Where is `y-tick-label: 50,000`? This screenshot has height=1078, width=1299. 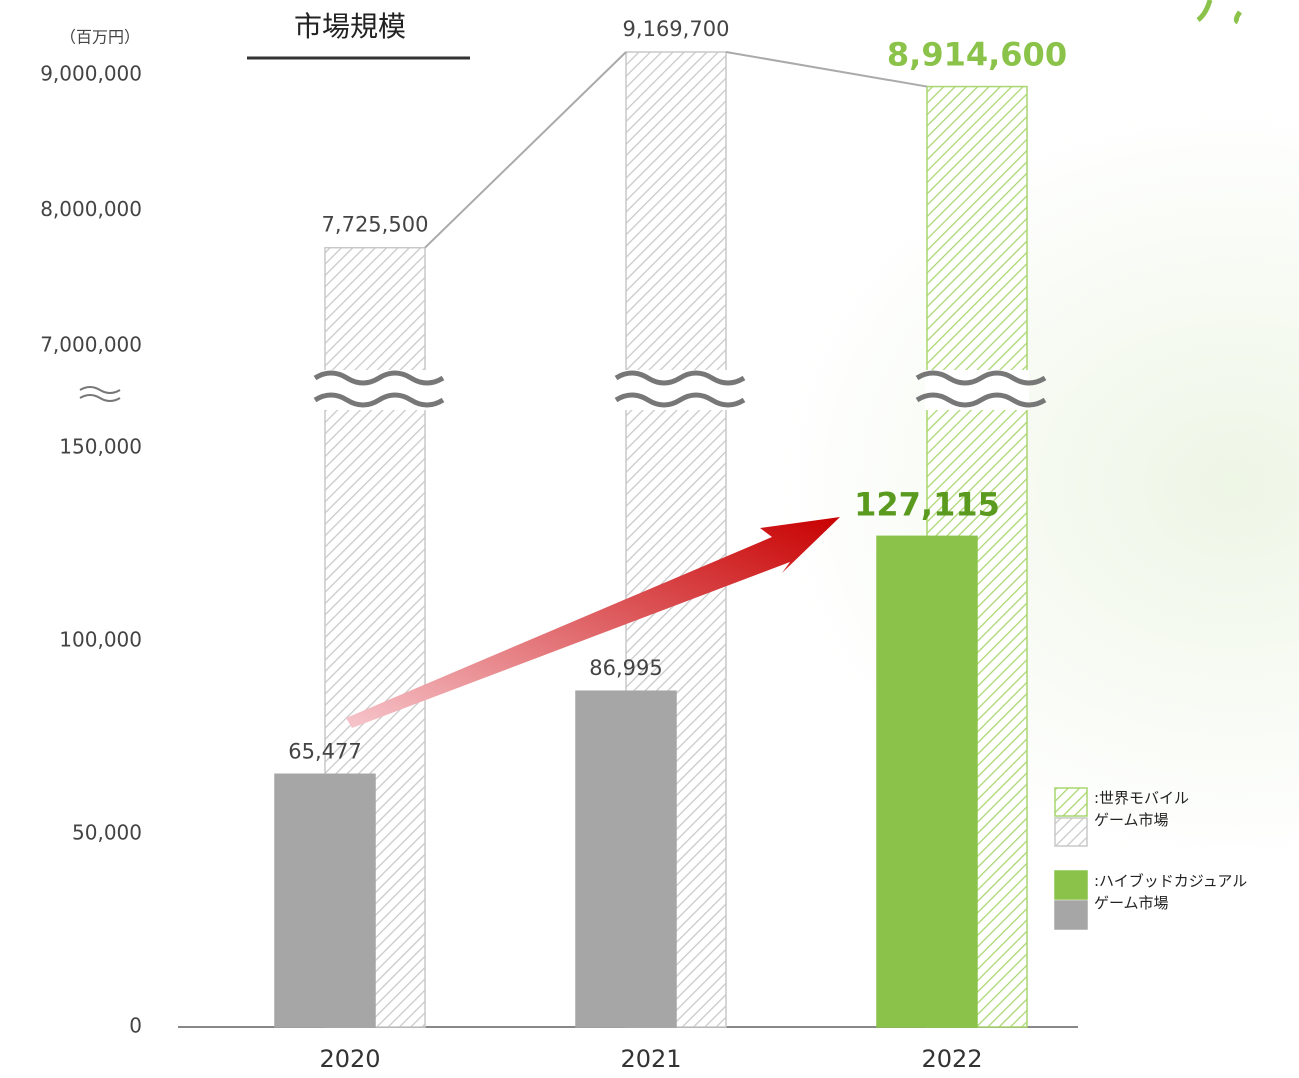
y-tick-label: 50,000 is located at coordinates (107, 833).